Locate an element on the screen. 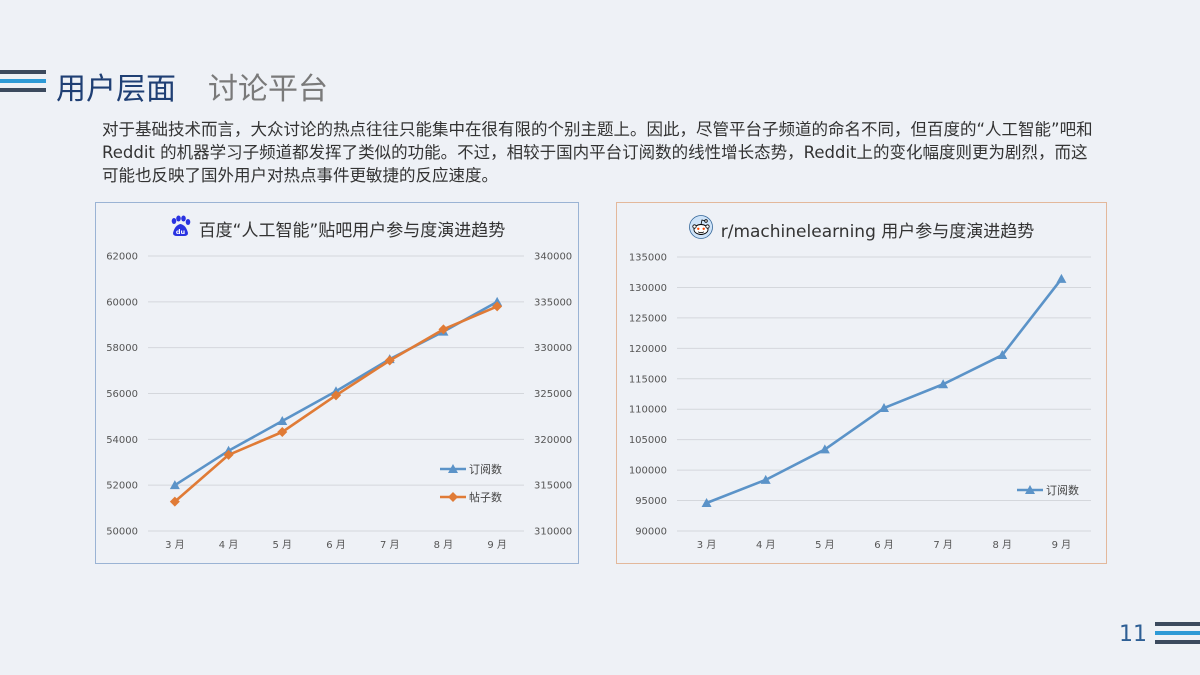 Image resolution: width=1200 pixels, height=675 pixels. y-tick-label: 100000 is located at coordinates (648, 471).